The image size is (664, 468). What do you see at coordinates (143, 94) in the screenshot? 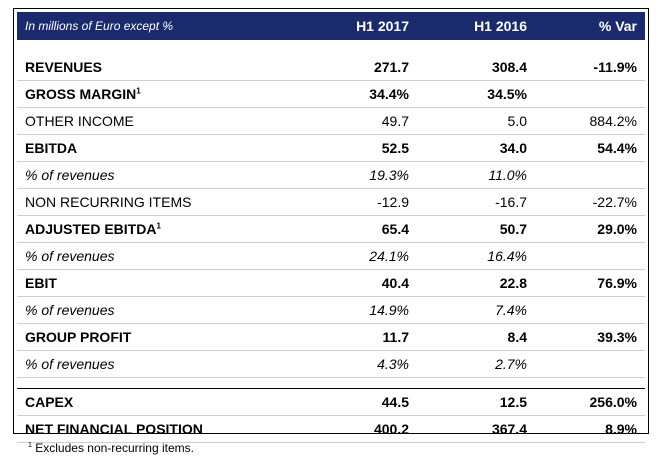
I see `row-label: GROSS MARGIN1` at bounding box center [143, 94].